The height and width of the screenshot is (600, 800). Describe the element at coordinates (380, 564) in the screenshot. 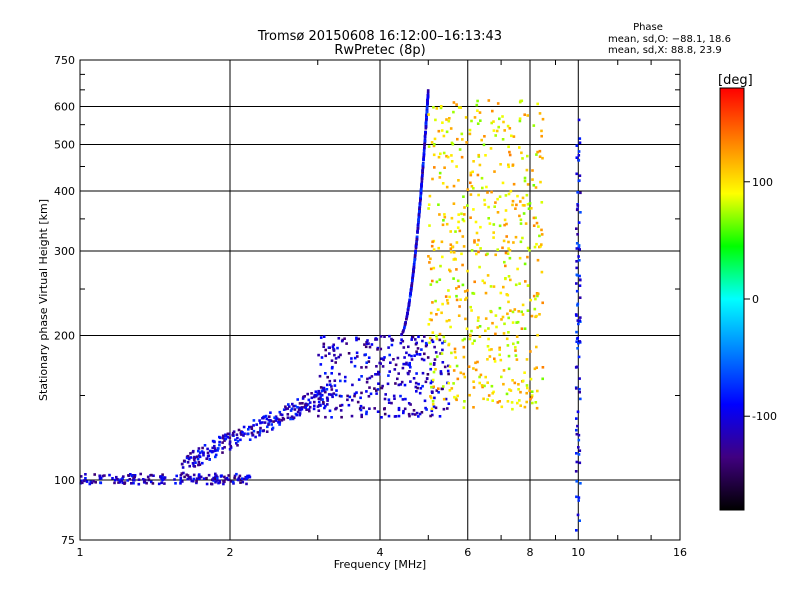

I see `x-axis-label: Frequency [MHz]` at that location.